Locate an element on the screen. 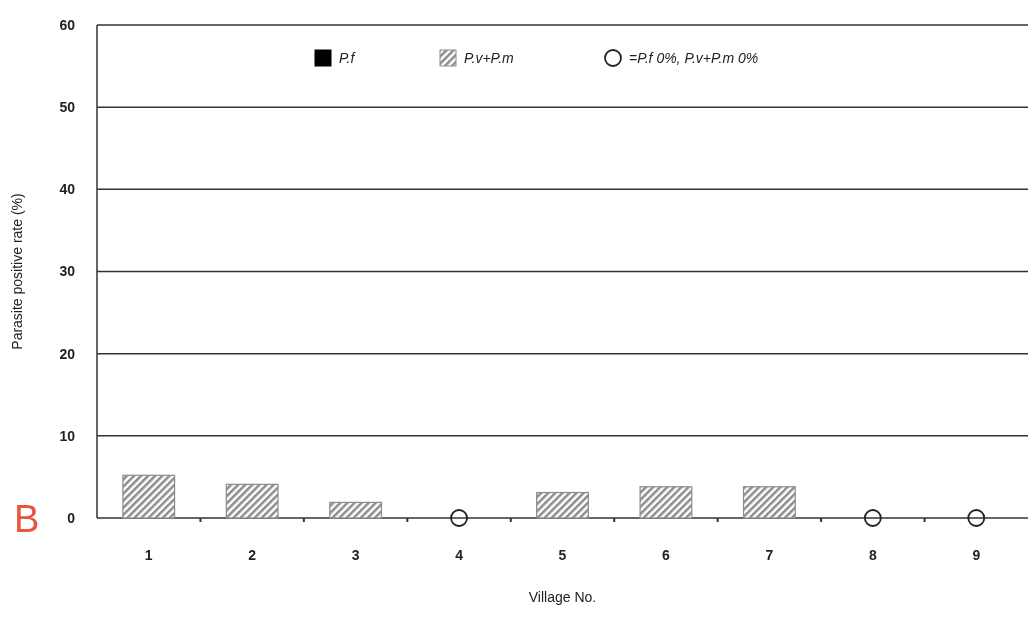  x-tick-label: 1 is located at coordinates (148, 555).